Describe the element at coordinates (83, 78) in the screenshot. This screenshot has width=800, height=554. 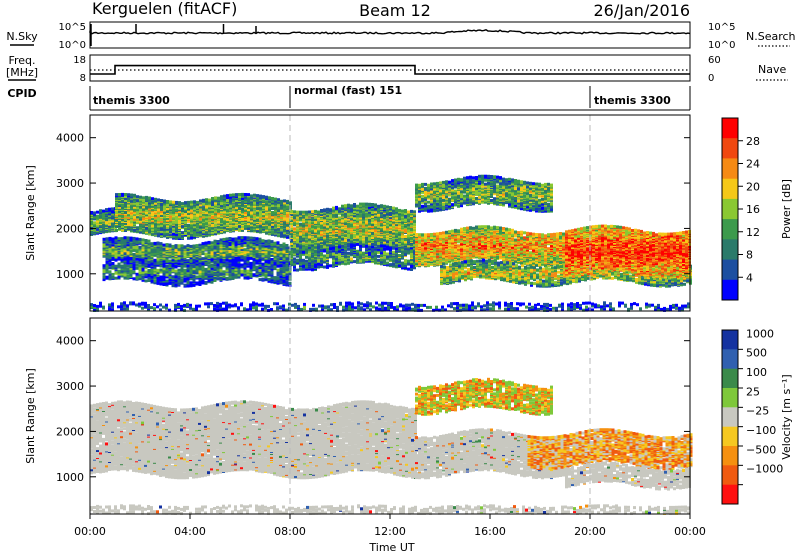
I see `freq-tick-bottom: 8` at that location.